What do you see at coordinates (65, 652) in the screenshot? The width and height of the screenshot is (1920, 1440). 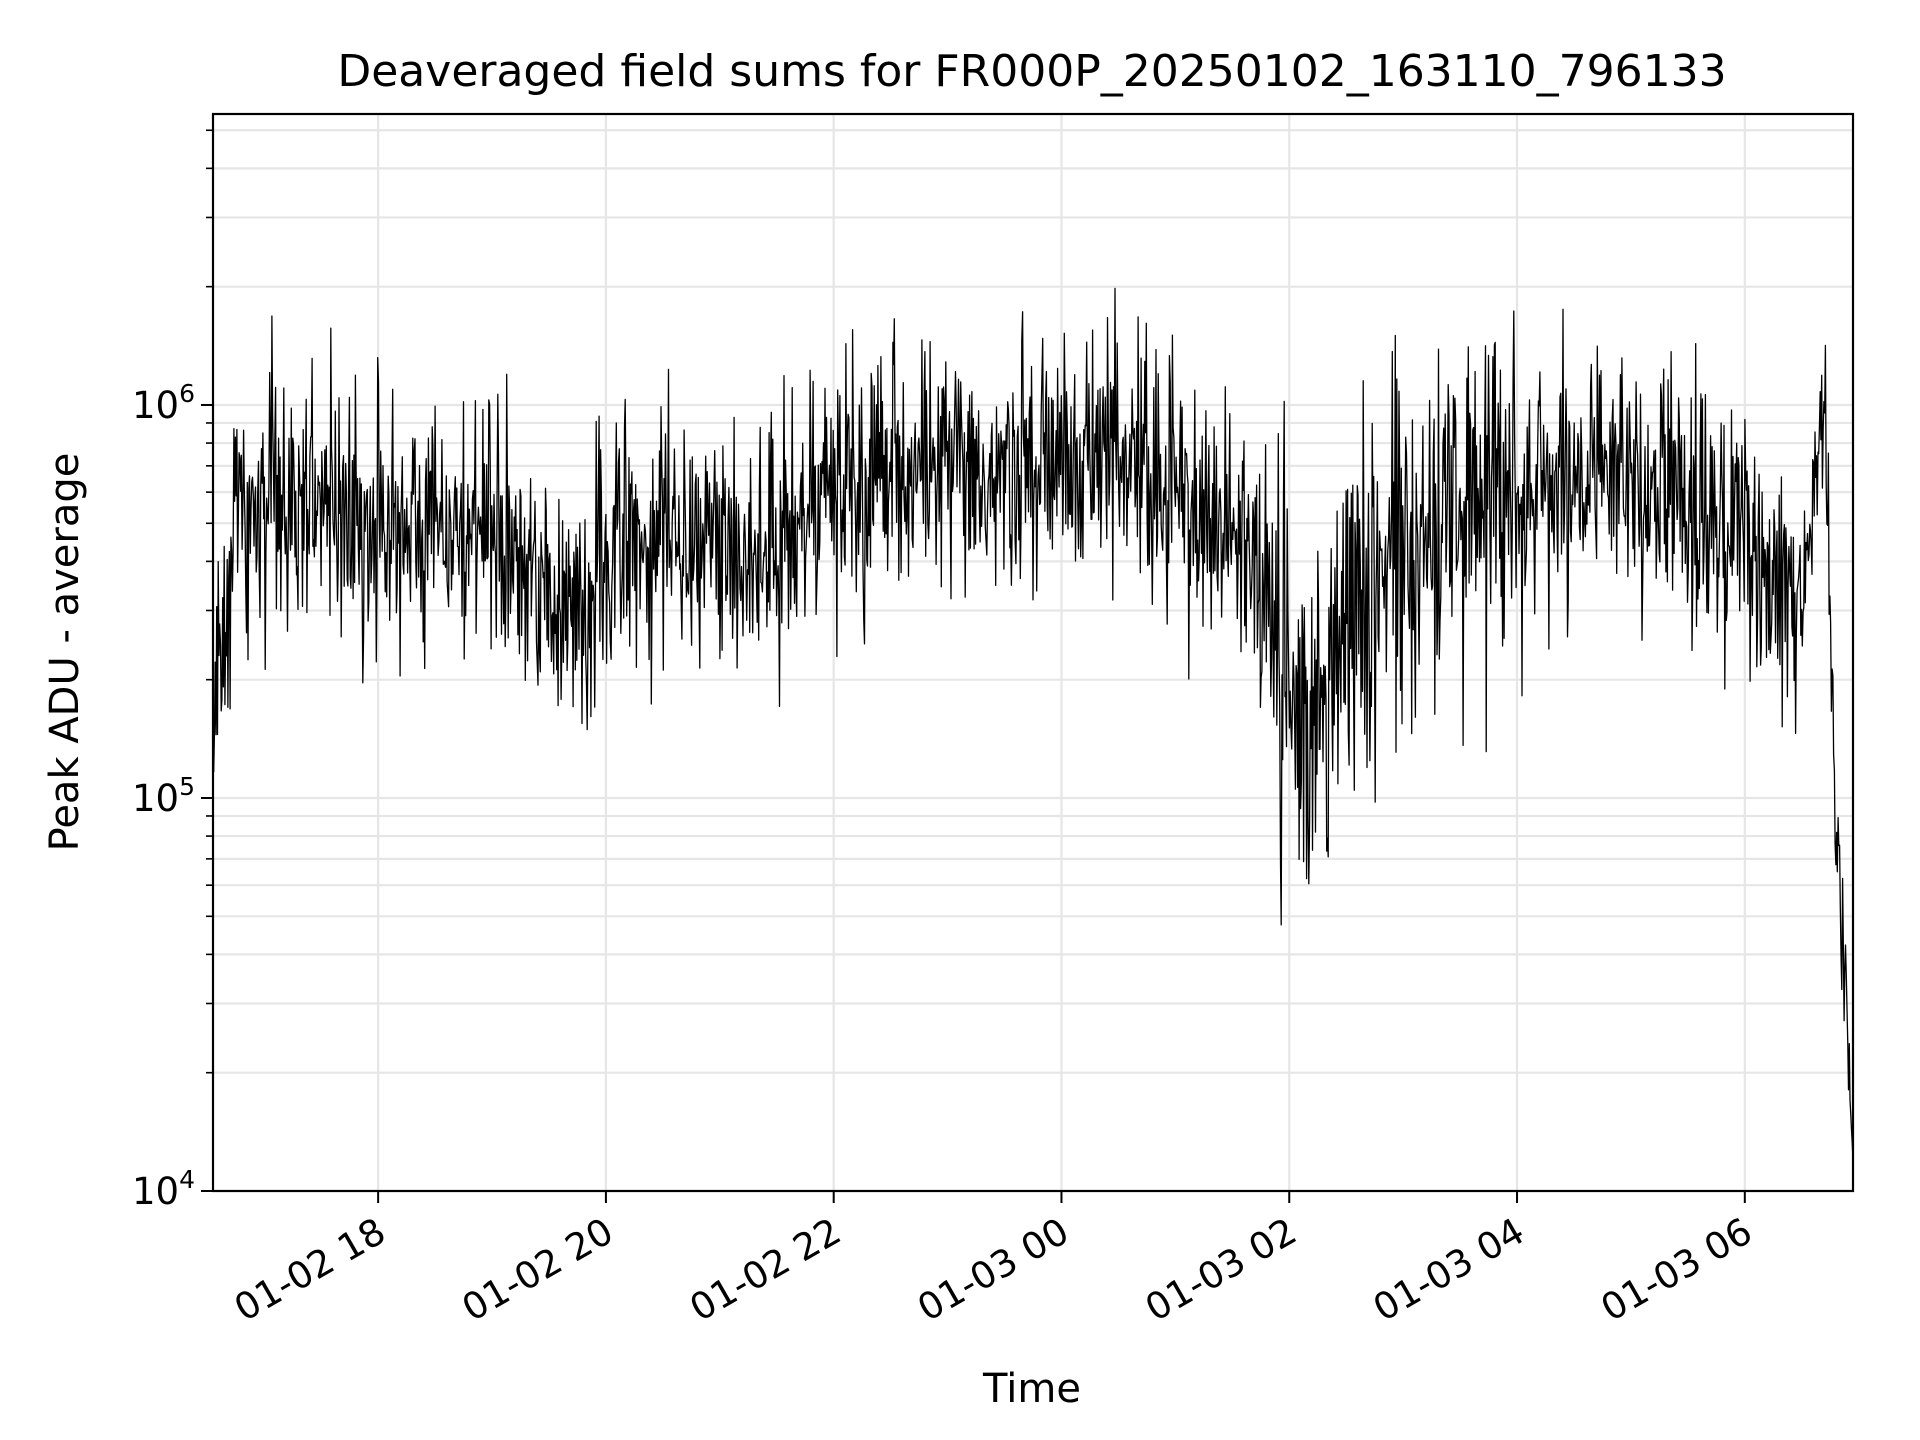 I see `y-axis-label: Peak ADU - average` at bounding box center [65, 652].